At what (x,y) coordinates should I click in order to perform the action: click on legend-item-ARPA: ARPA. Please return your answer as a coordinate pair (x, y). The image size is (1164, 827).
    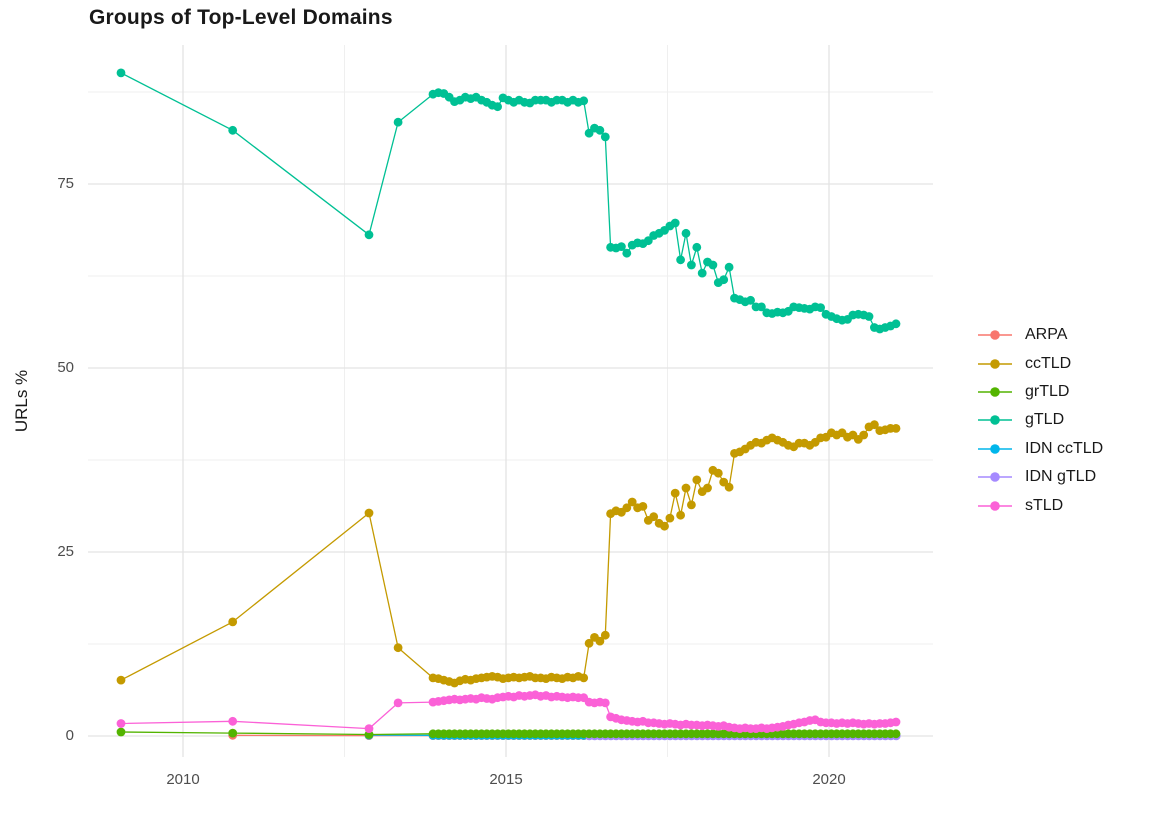
    Looking at the image, I should click on (1040, 335).